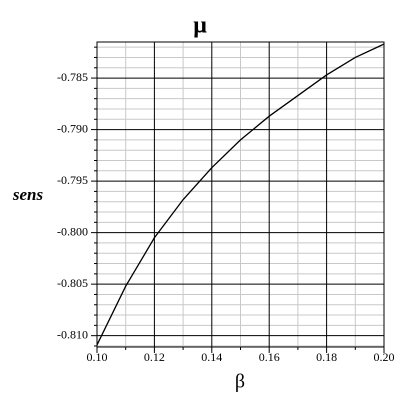 The image size is (400, 400). What do you see at coordinates (72, 334) in the screenshot?
I see `y-tick-label: -0.810` at bounding box center [72, 334].